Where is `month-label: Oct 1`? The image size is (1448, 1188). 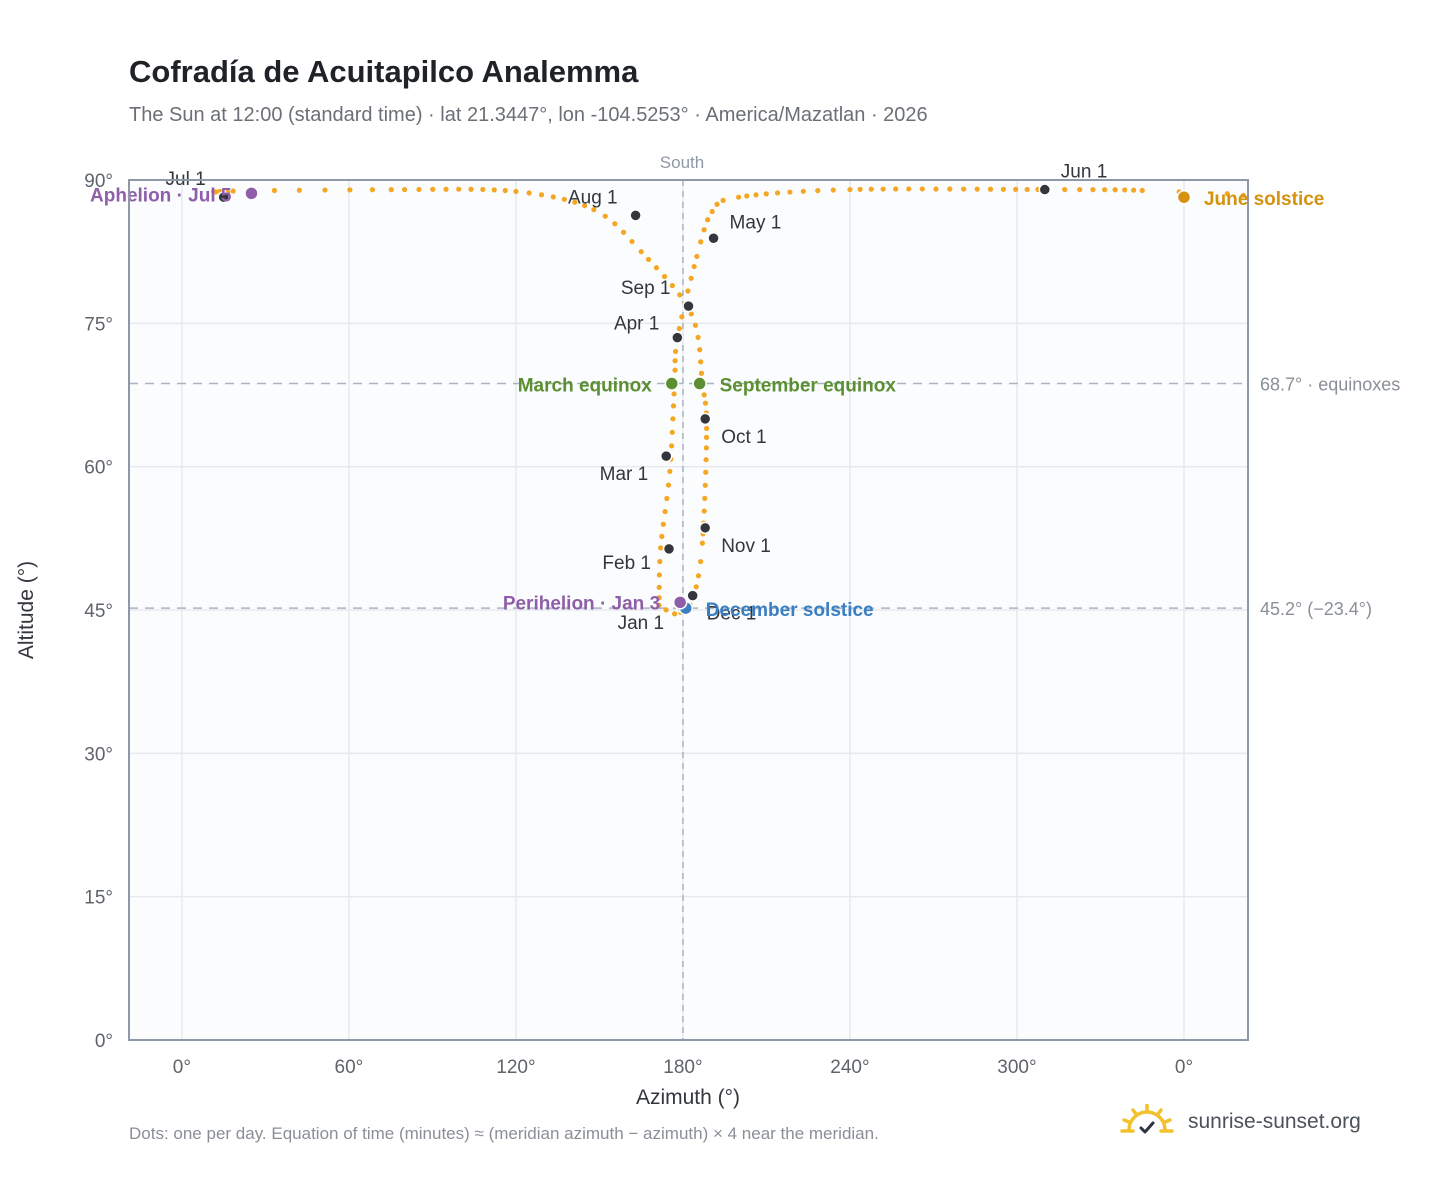
month-label: Oct 1 is located at coordinates (743, 437).